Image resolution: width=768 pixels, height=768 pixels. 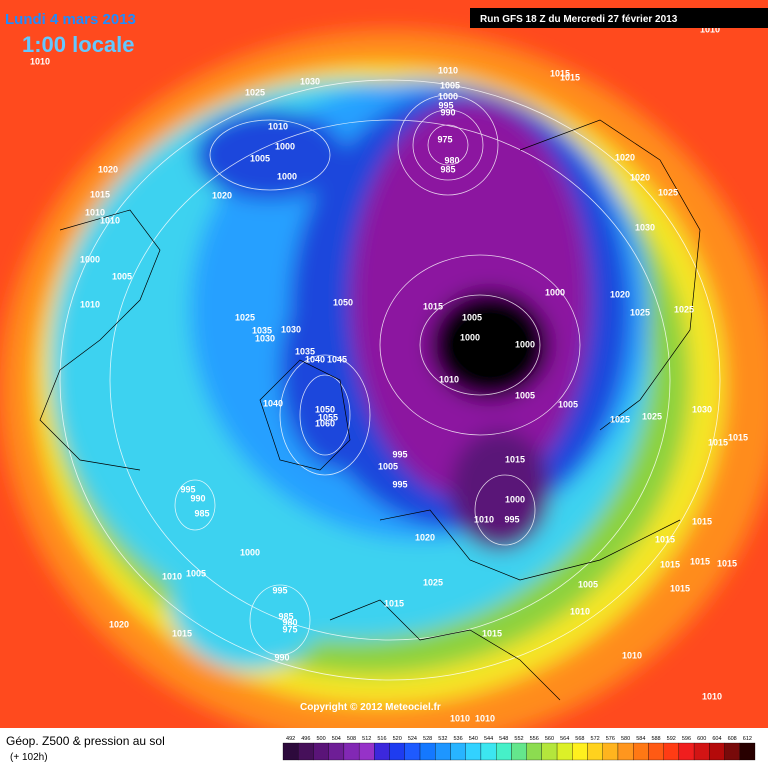 What do you see at coordinates (671, 739) in the screenshot?
I see `colorbar-label: 592` at bounding box center [671, 739].